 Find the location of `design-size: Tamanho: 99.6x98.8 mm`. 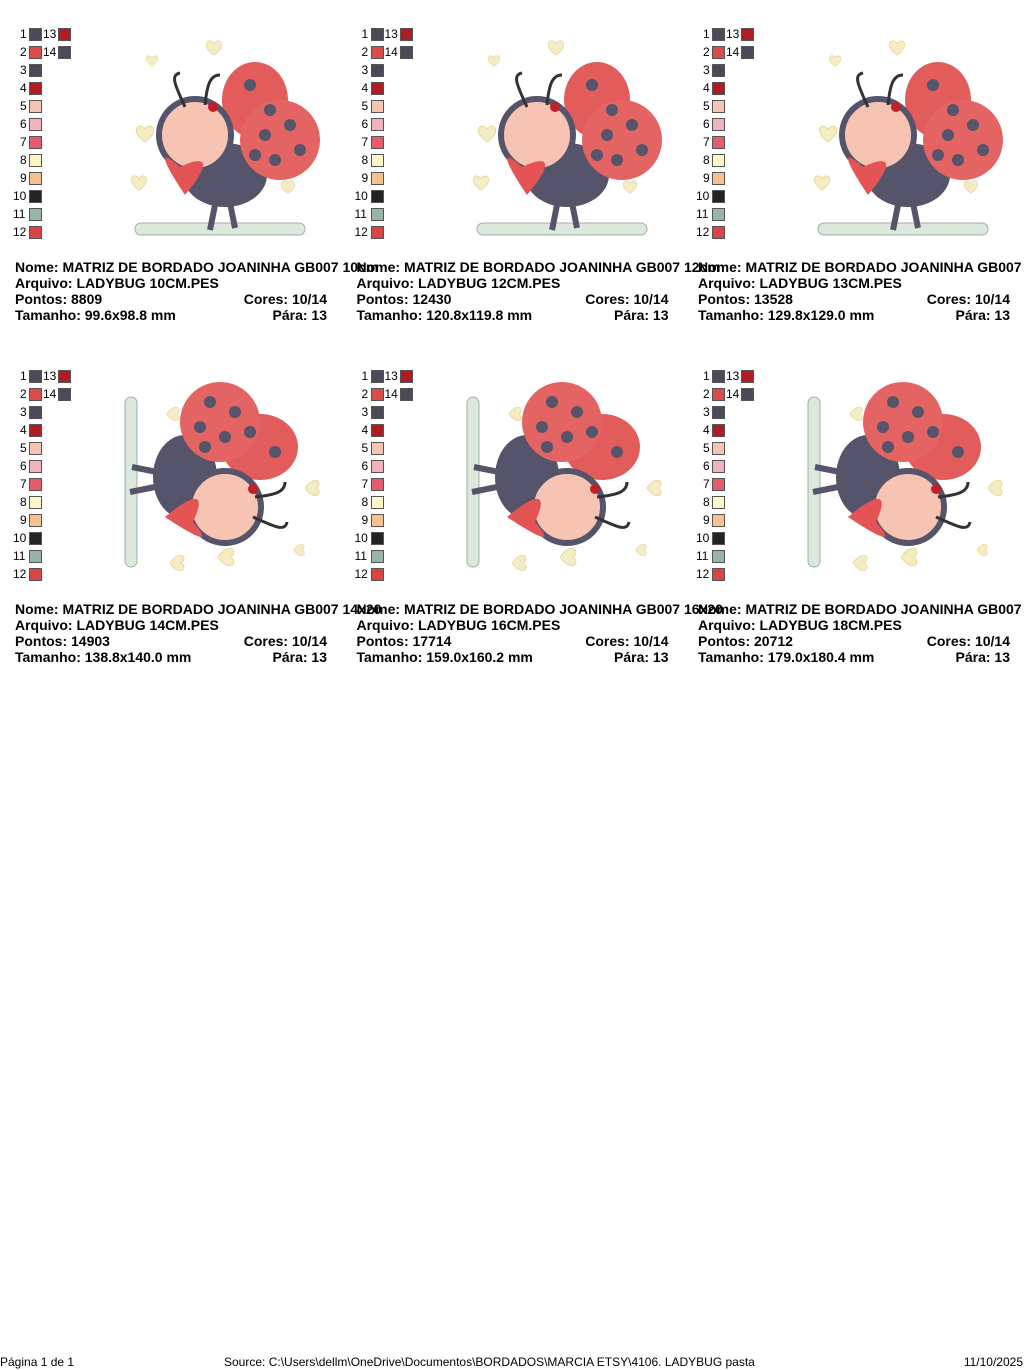

design-size: Tamanho: 99.6x98.8 mm is located at coordinates (95, 315).